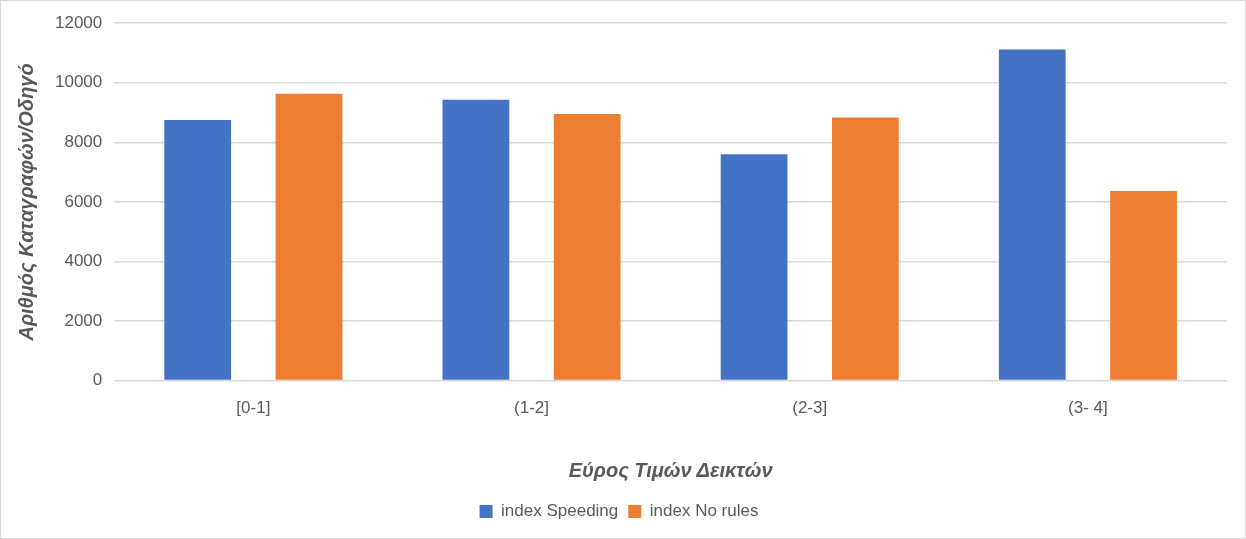 The height and width of the screenshot is (539, 1246). Describe the element at coordinates (253, 408) in the screenshot. I see `x-tick-label: [0-1]` at that location.